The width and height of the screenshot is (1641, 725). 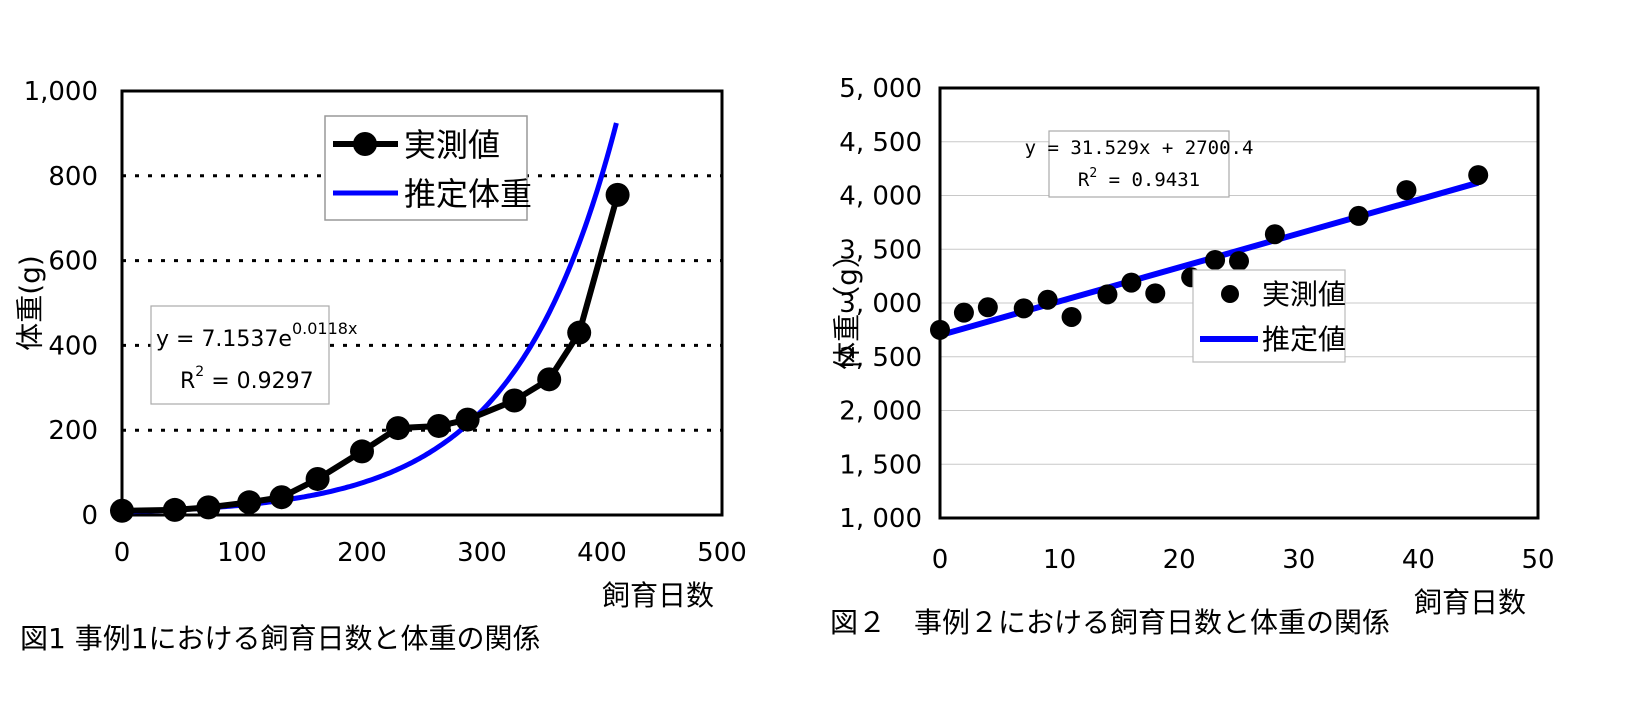 I want to click on chart-2-y-tick-label: 1, 500, so click(x=880, y=465).